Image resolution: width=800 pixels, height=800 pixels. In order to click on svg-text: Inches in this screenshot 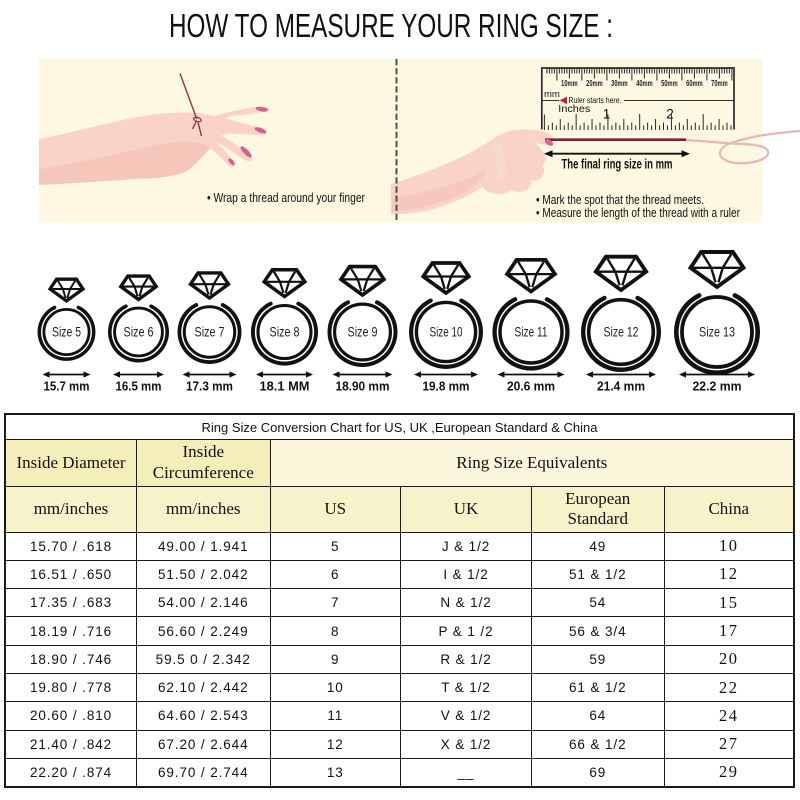, I will do `click(574, 109)`.